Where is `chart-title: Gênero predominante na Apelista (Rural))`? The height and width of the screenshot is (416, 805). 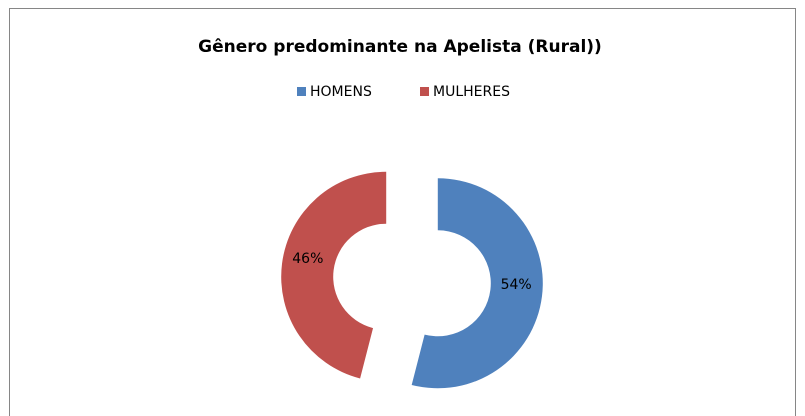
chart-title: Gênero predominante na Apelista (Rural)) is located at coordinates (400, 47).